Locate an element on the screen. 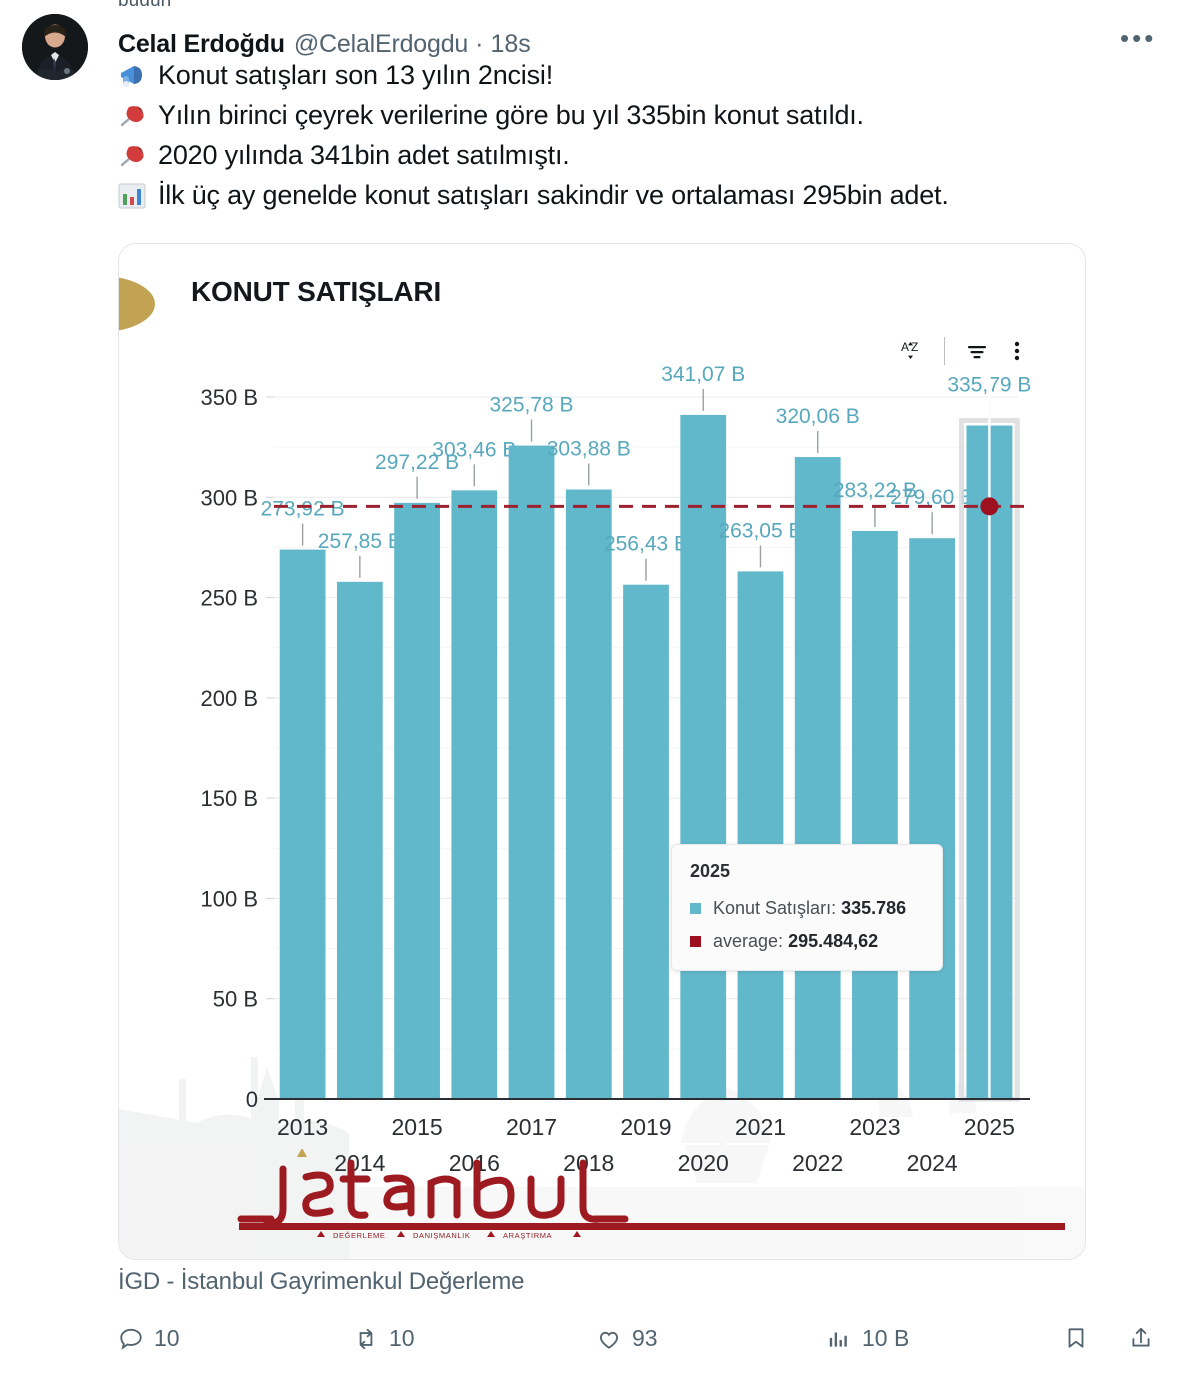 This screenshot has height=1392, width=1192. tweet-line-text: 2020 yılında 341bin adet satılmıştı. is located at coordinates (364, 155).